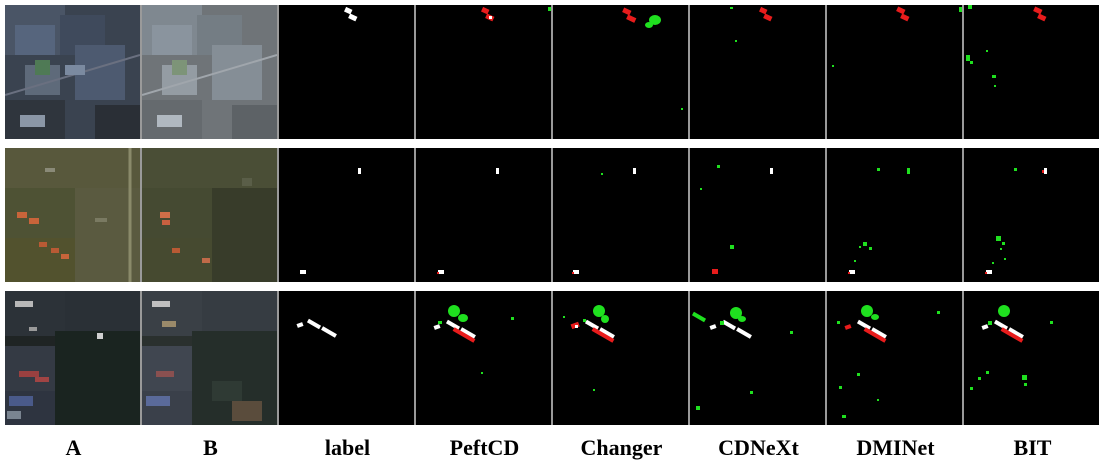 This screenshot has width=1110, height=468. Describe the element at coordinates (895, 447) in the screenshot. I see `column-label-dminet: DMINet` at that location.